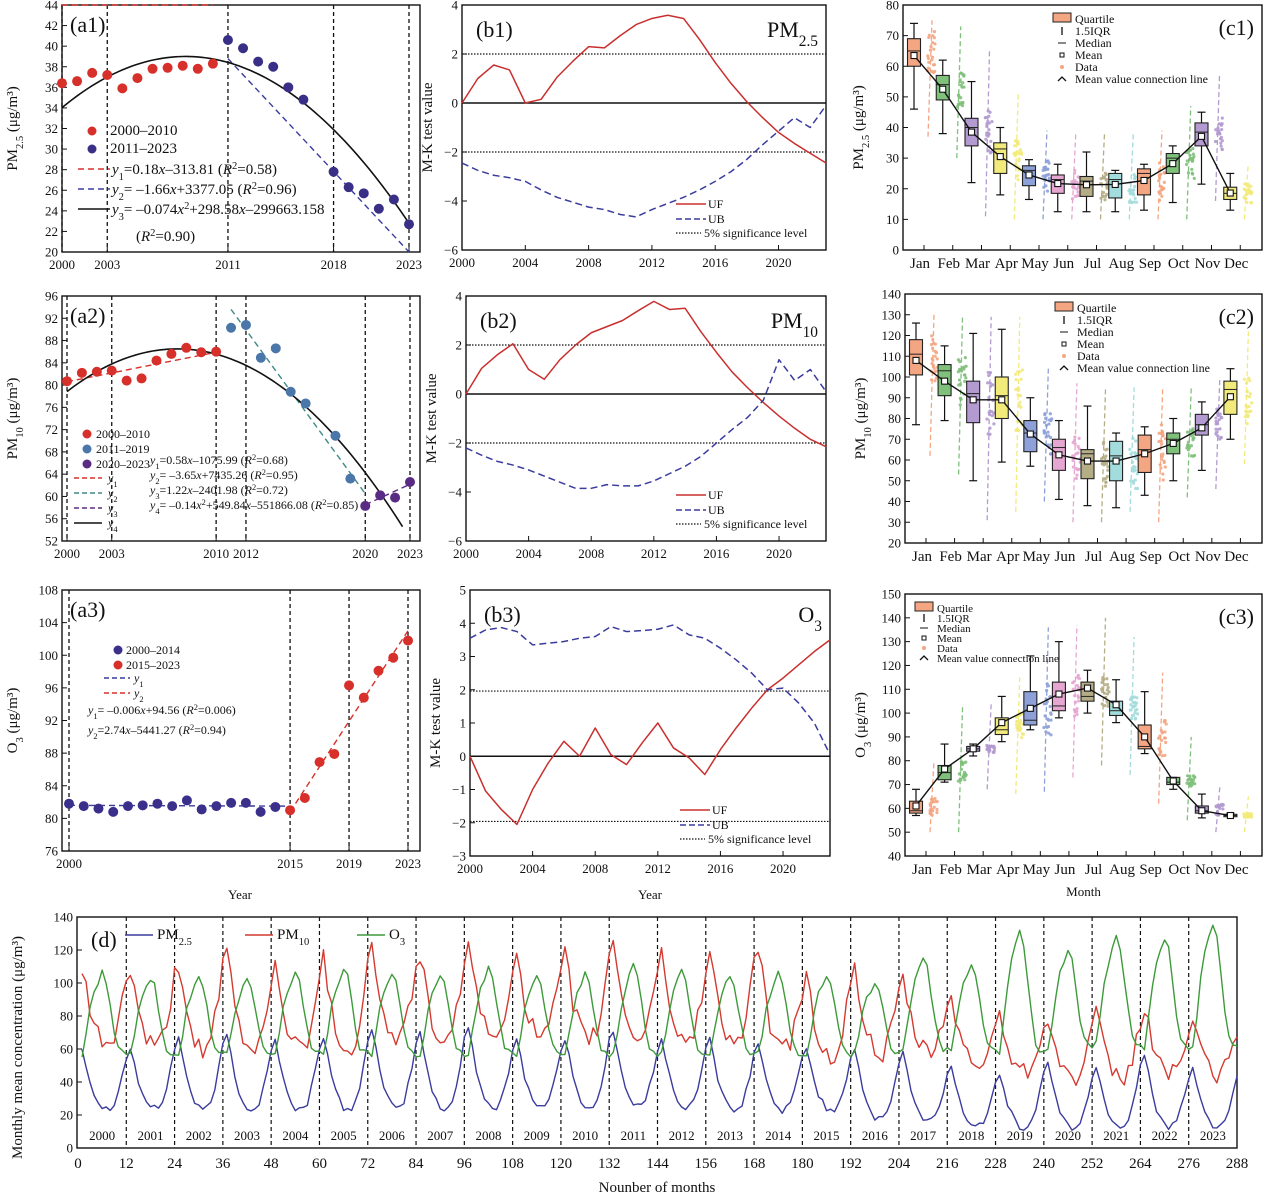  I want to click on y-tick-label: 80, so click(51, 818).